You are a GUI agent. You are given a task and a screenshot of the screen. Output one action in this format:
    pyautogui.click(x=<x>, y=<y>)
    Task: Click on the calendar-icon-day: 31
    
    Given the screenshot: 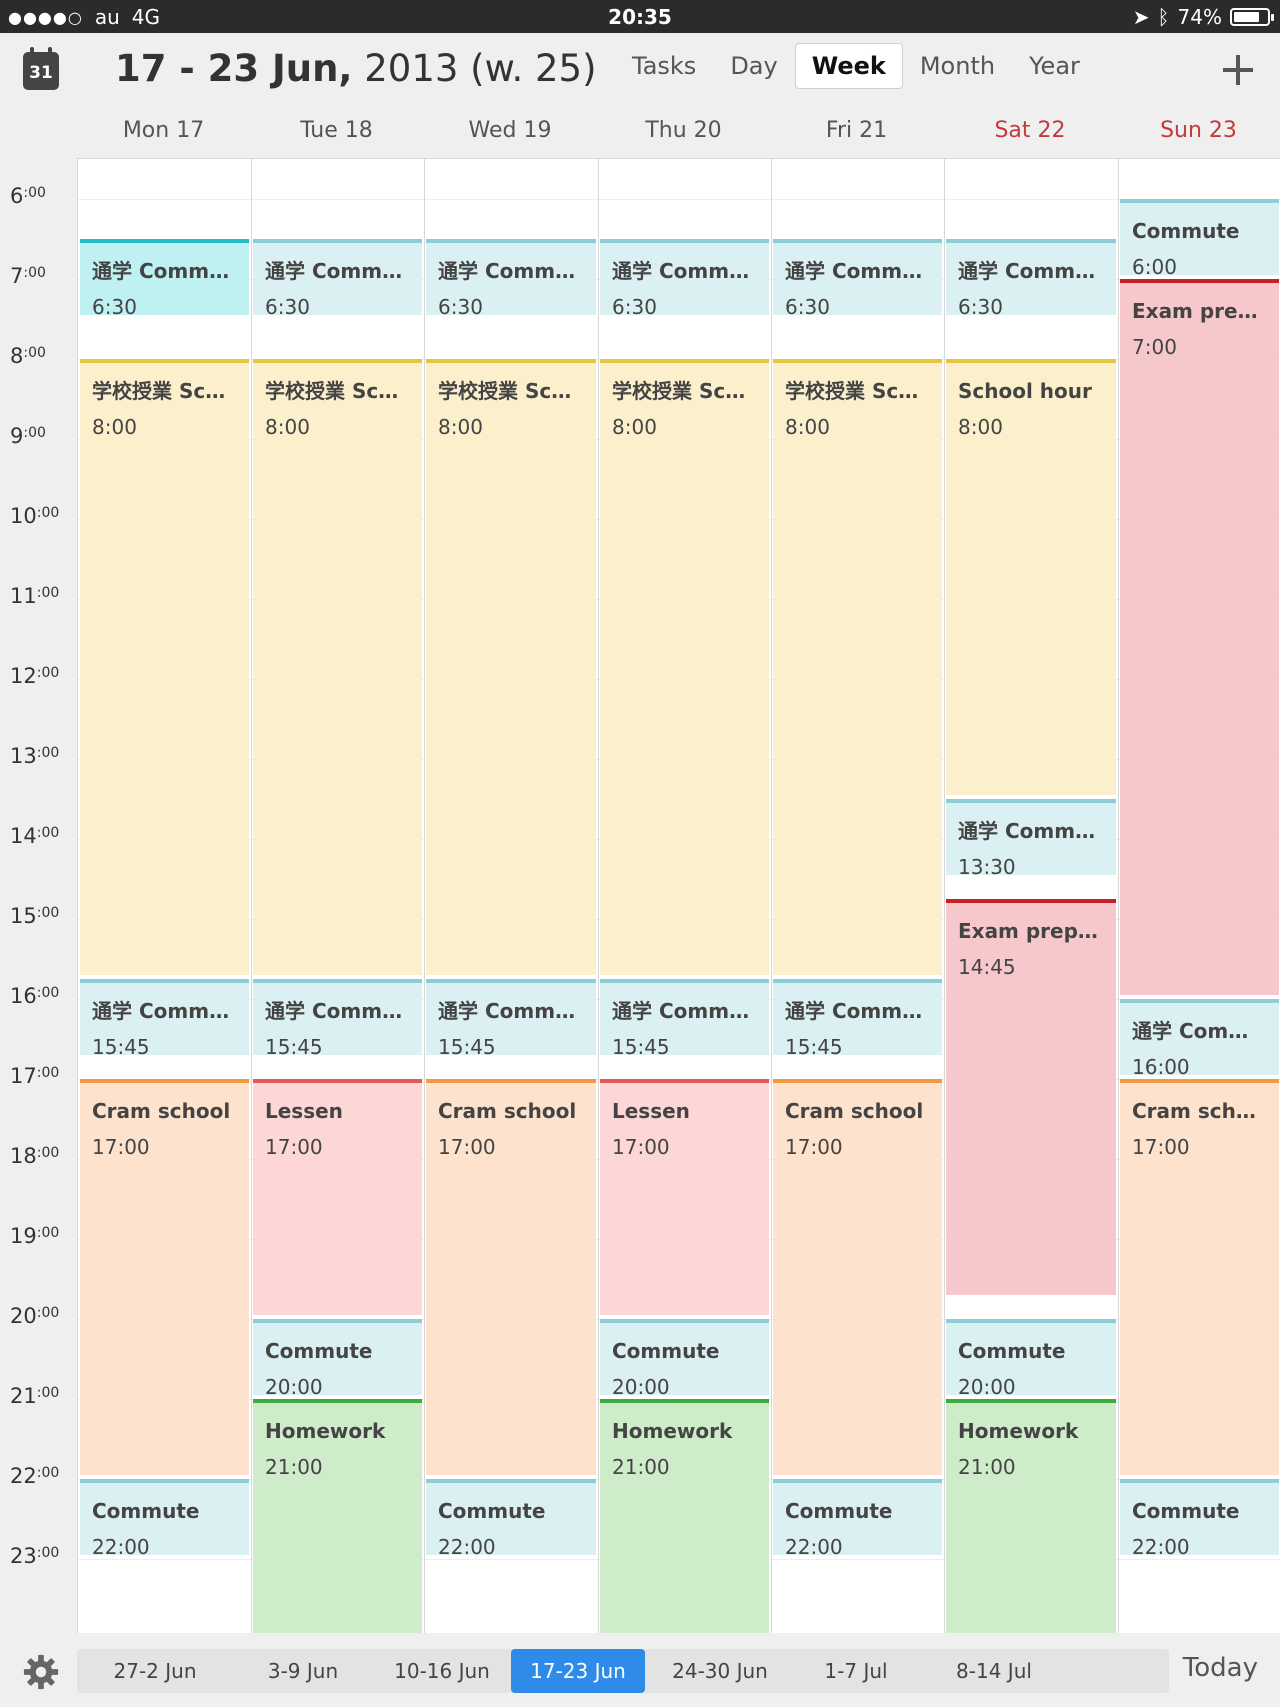 What is the action you would take?
    pyautogui.click(x=41, y=73)
    